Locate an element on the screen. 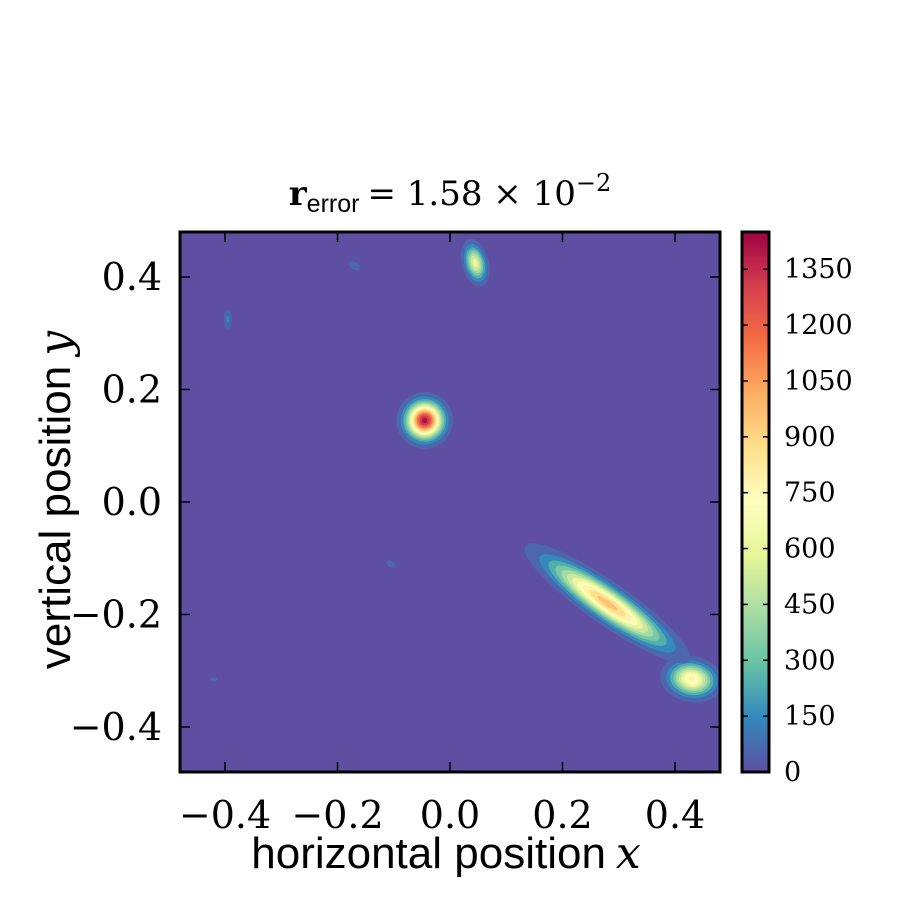  x-tick-label: 0.2 is located at coordinates (562, 815).